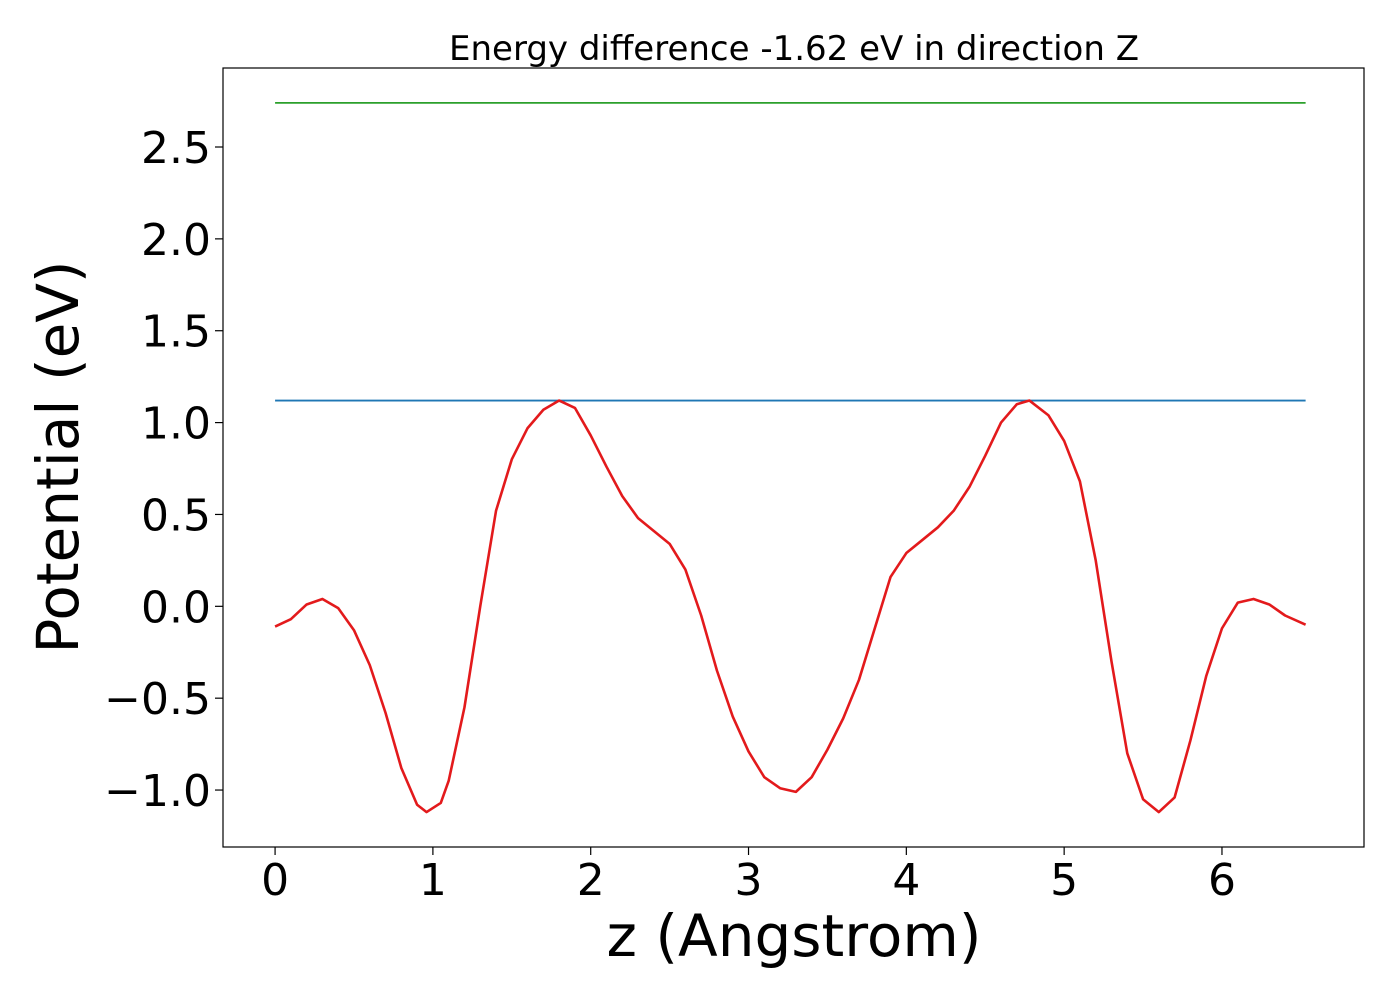  I want to click on y-tick-label: 1.0, so click(176, 424).